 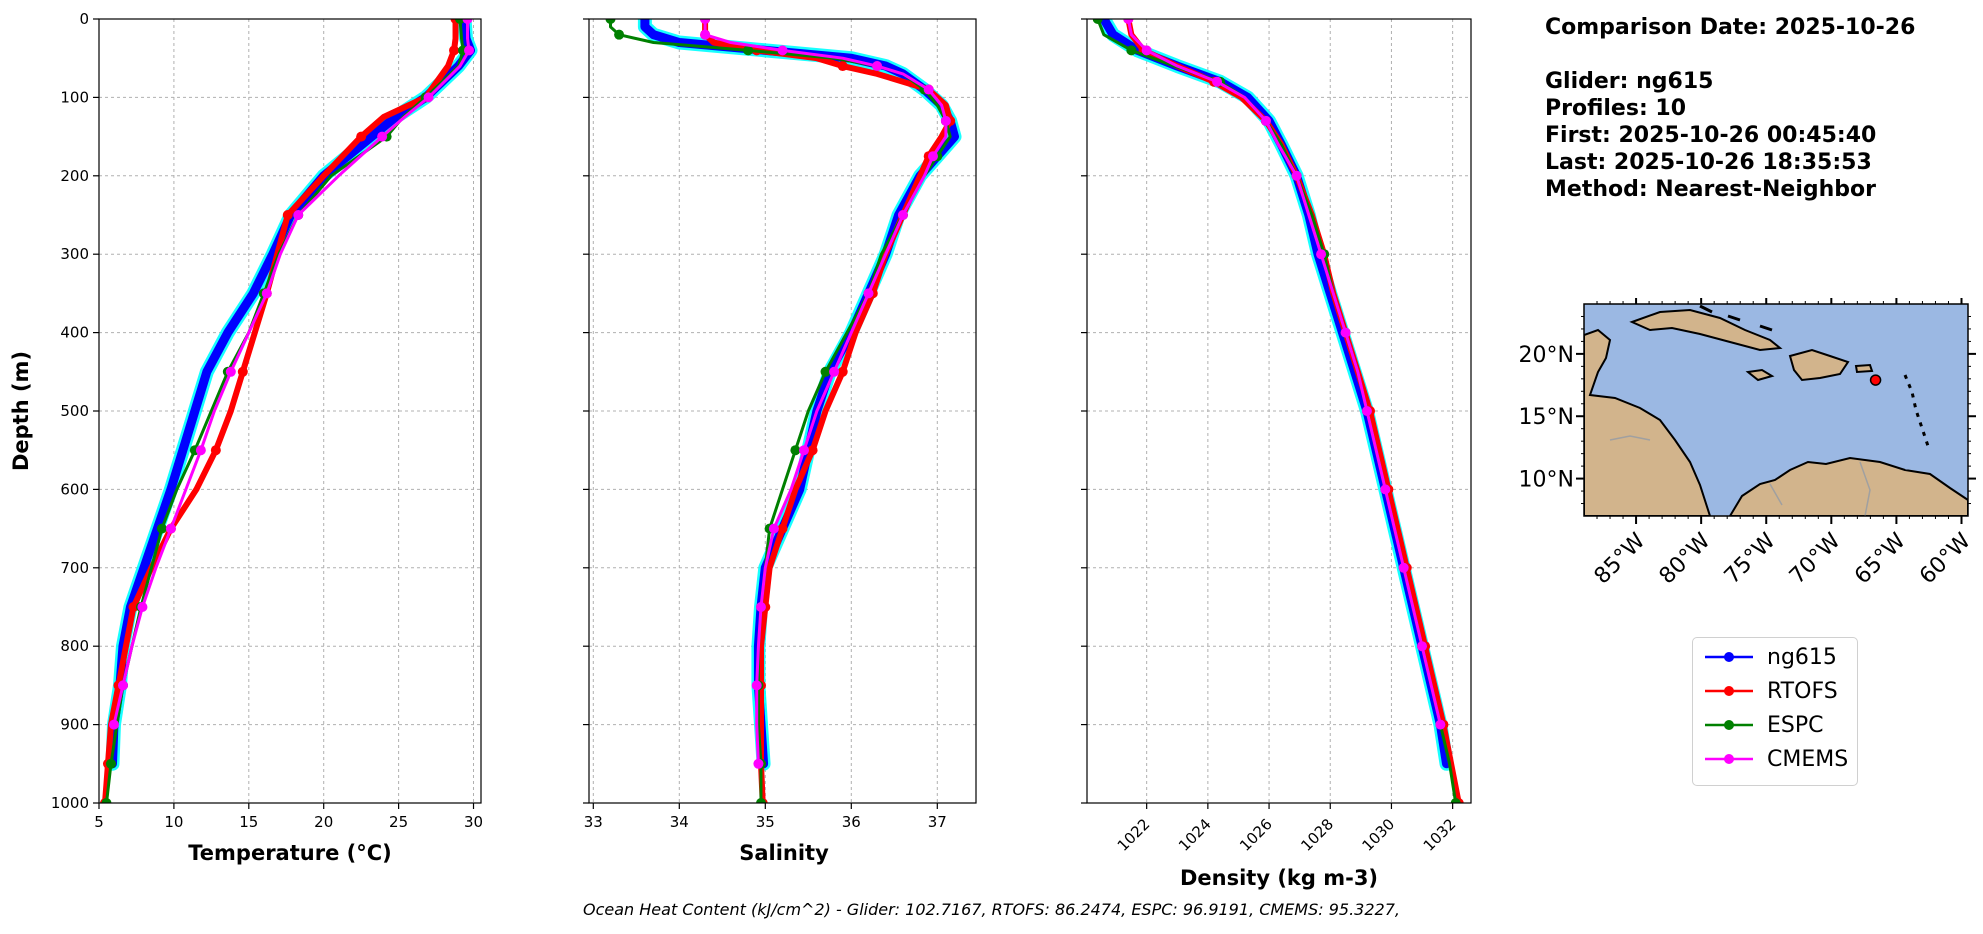 I want to click on map-lat-label: 10°N, so click(x=1546, y=480).